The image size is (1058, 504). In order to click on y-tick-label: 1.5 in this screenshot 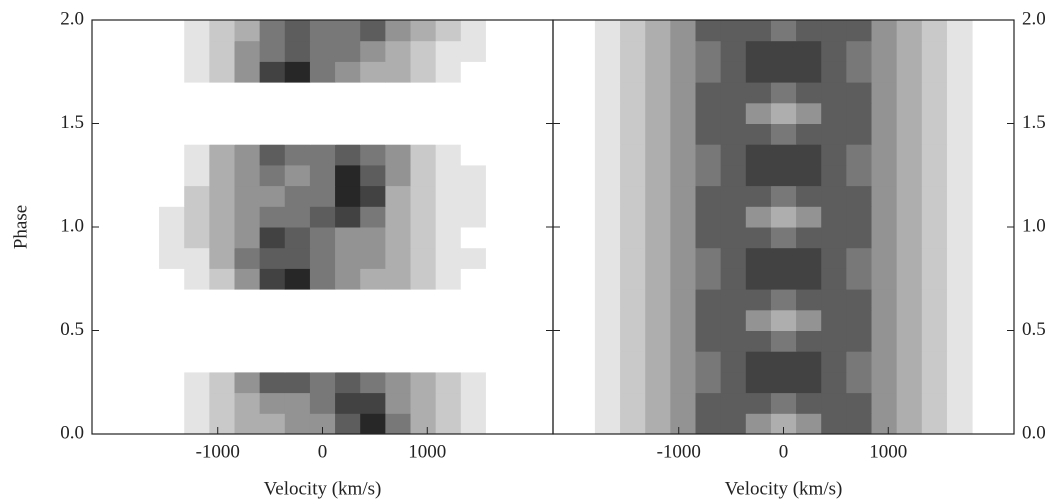, I will do `click(72, 122)`.